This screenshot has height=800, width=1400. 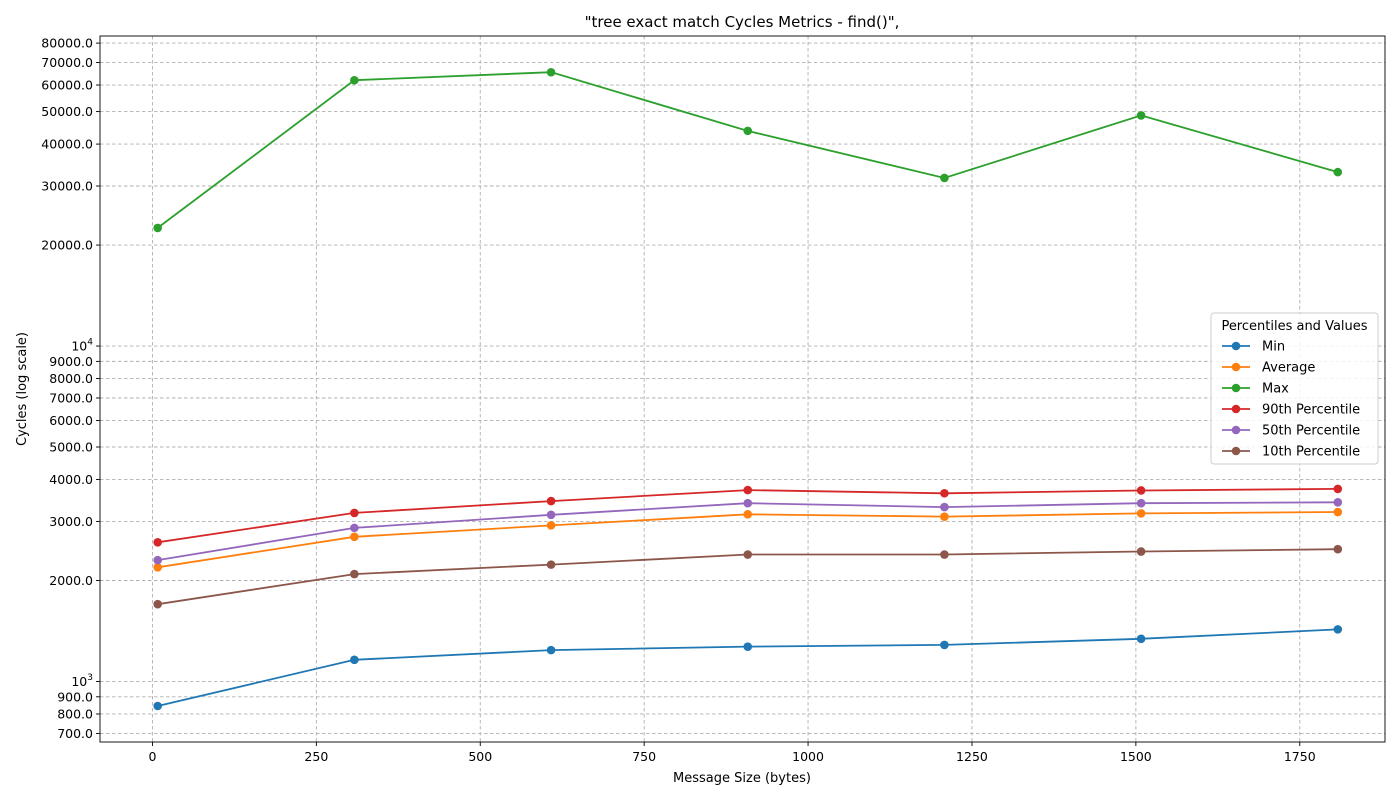 I want to click on y-tick-label: 80000.0, so click(x=67, y=43).